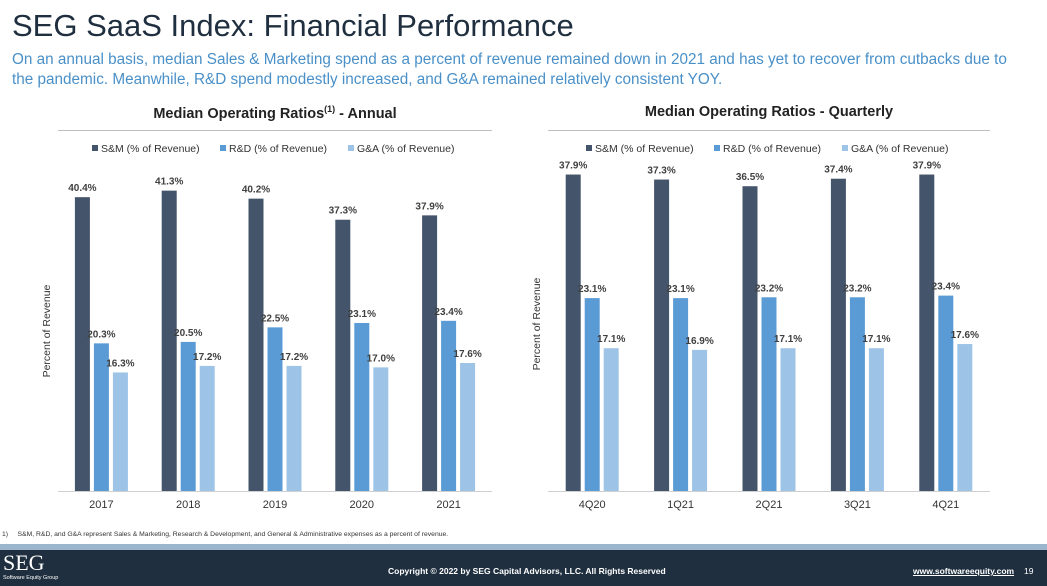 The width and height of the screenshot is (1047, 586). What do you see at coordinates (769, 288) in the screenshot?
I see `quarterly-data-label-1-2: 23.2%` at bounding box center [769, 288].